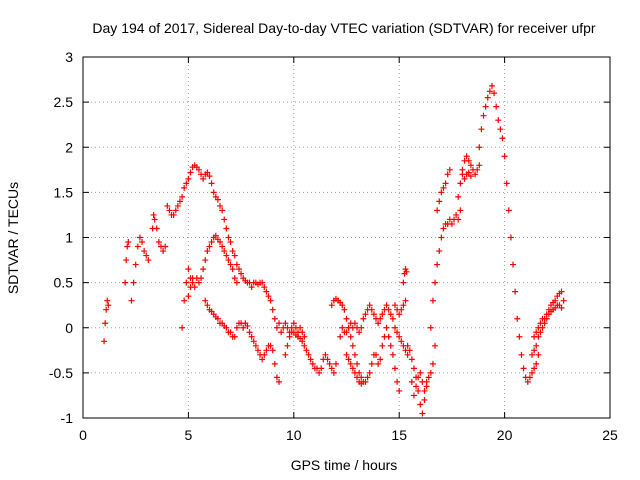 The image size is (640, 480). Describe the element at coordinates (13, 238) in the screenshot. I see `y-axis-label: SDTVAR / TECUs` at that location.